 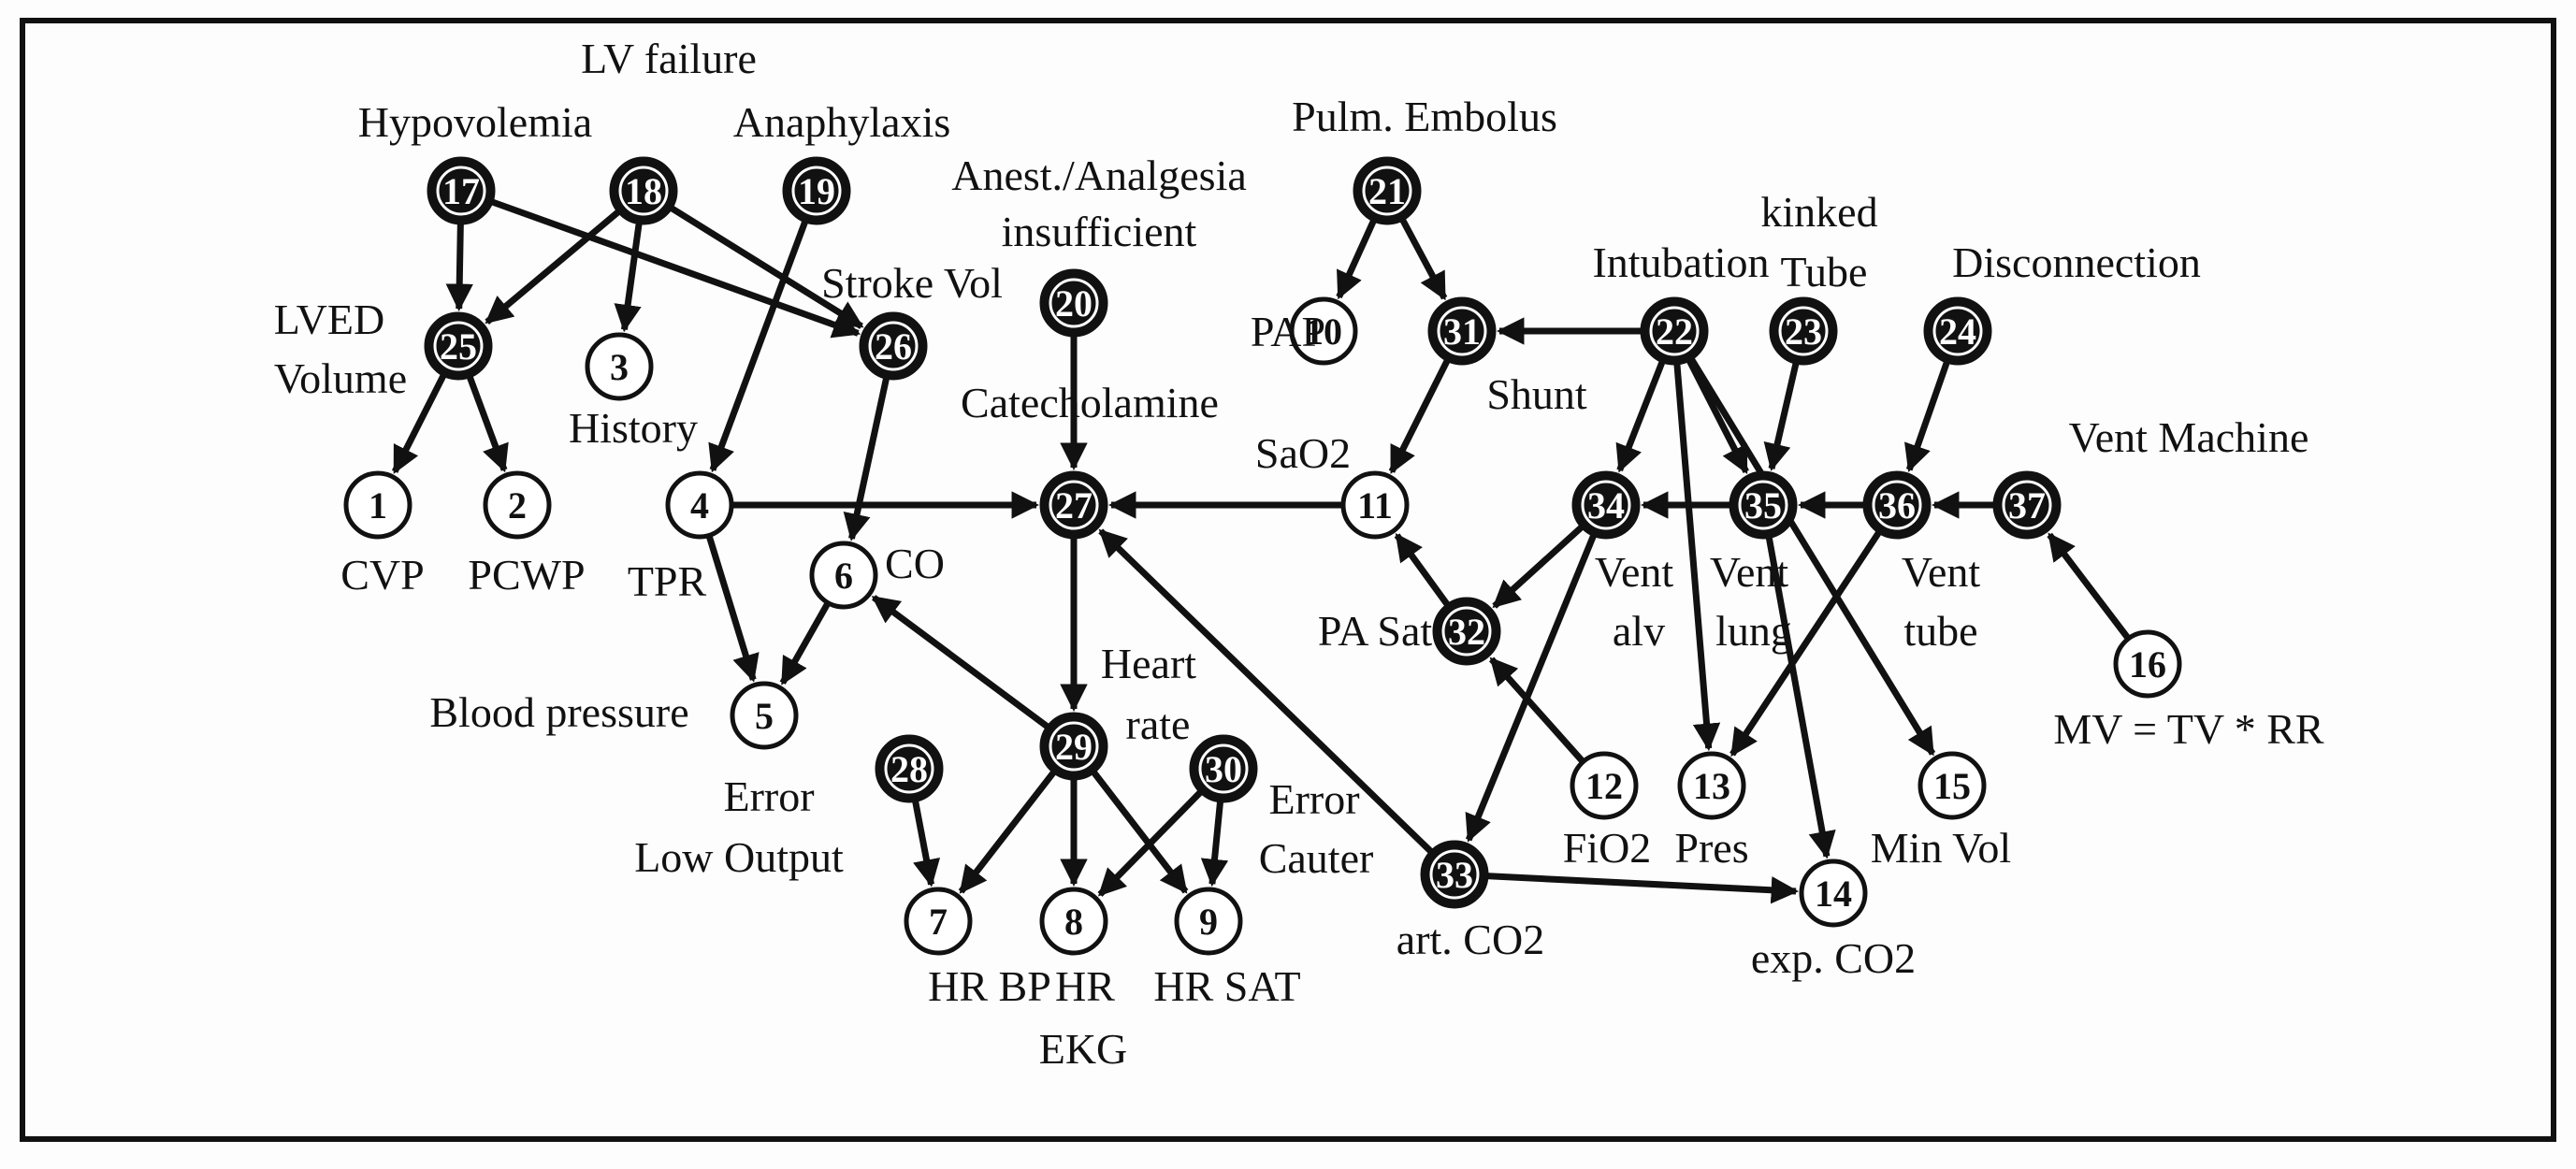 I want to click on node-26: 26, so click(x=893, y=346).